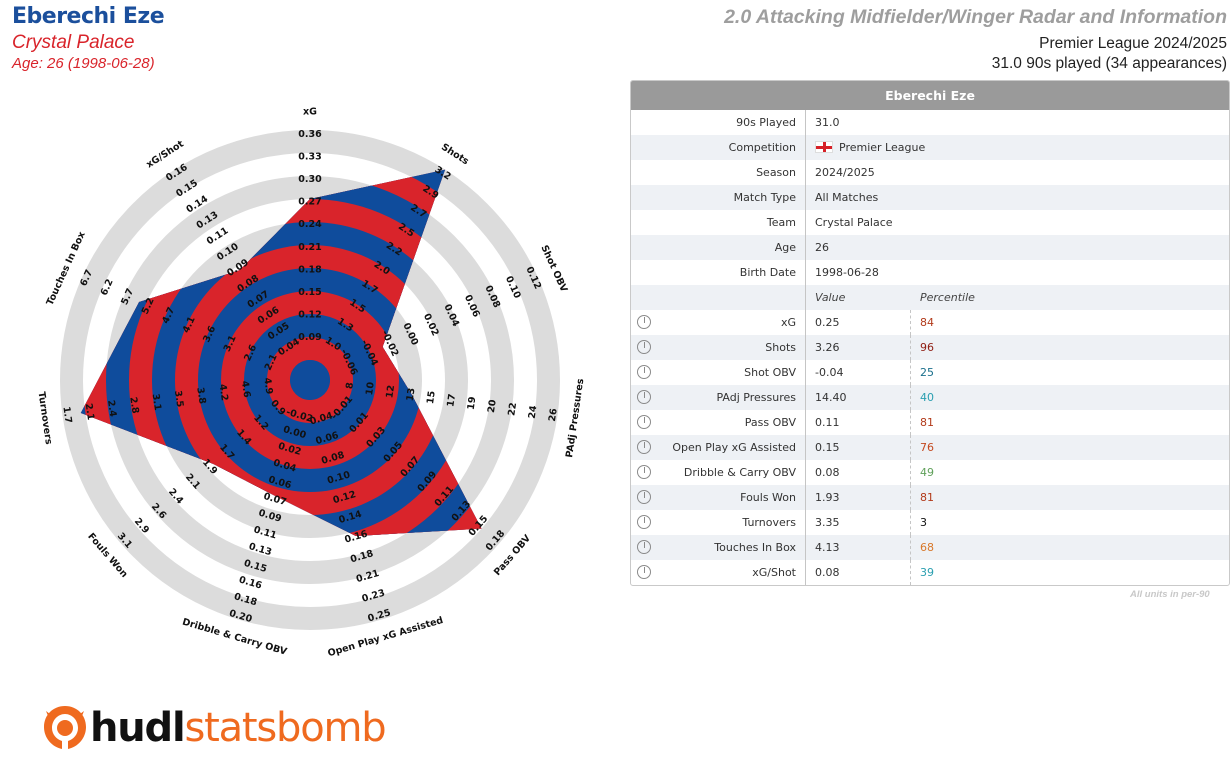 This screenshot has height=780, width=1230. Describe the element at coordinates (575, 418) in the screenshot. I see `radar-axis-label: PAdj Pressures` at that location.